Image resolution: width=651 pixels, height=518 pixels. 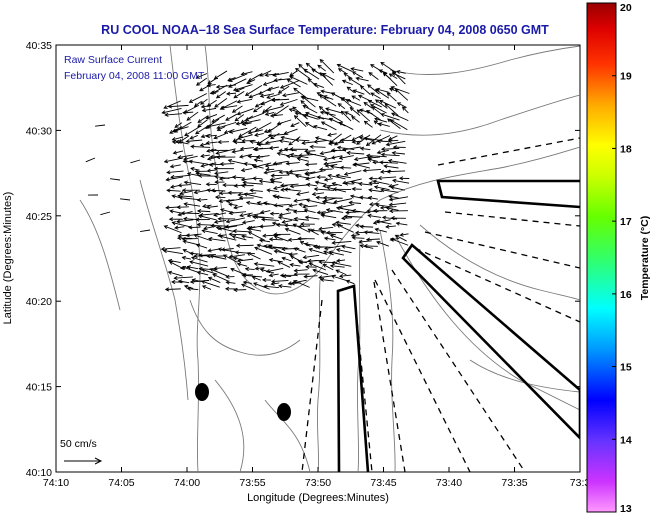 What do you see at coordinates (134, 76) in the screenshot?
I see `overlay-line-2: February 04, 2008 11:00 GMT` at bounding box center [134, 76].